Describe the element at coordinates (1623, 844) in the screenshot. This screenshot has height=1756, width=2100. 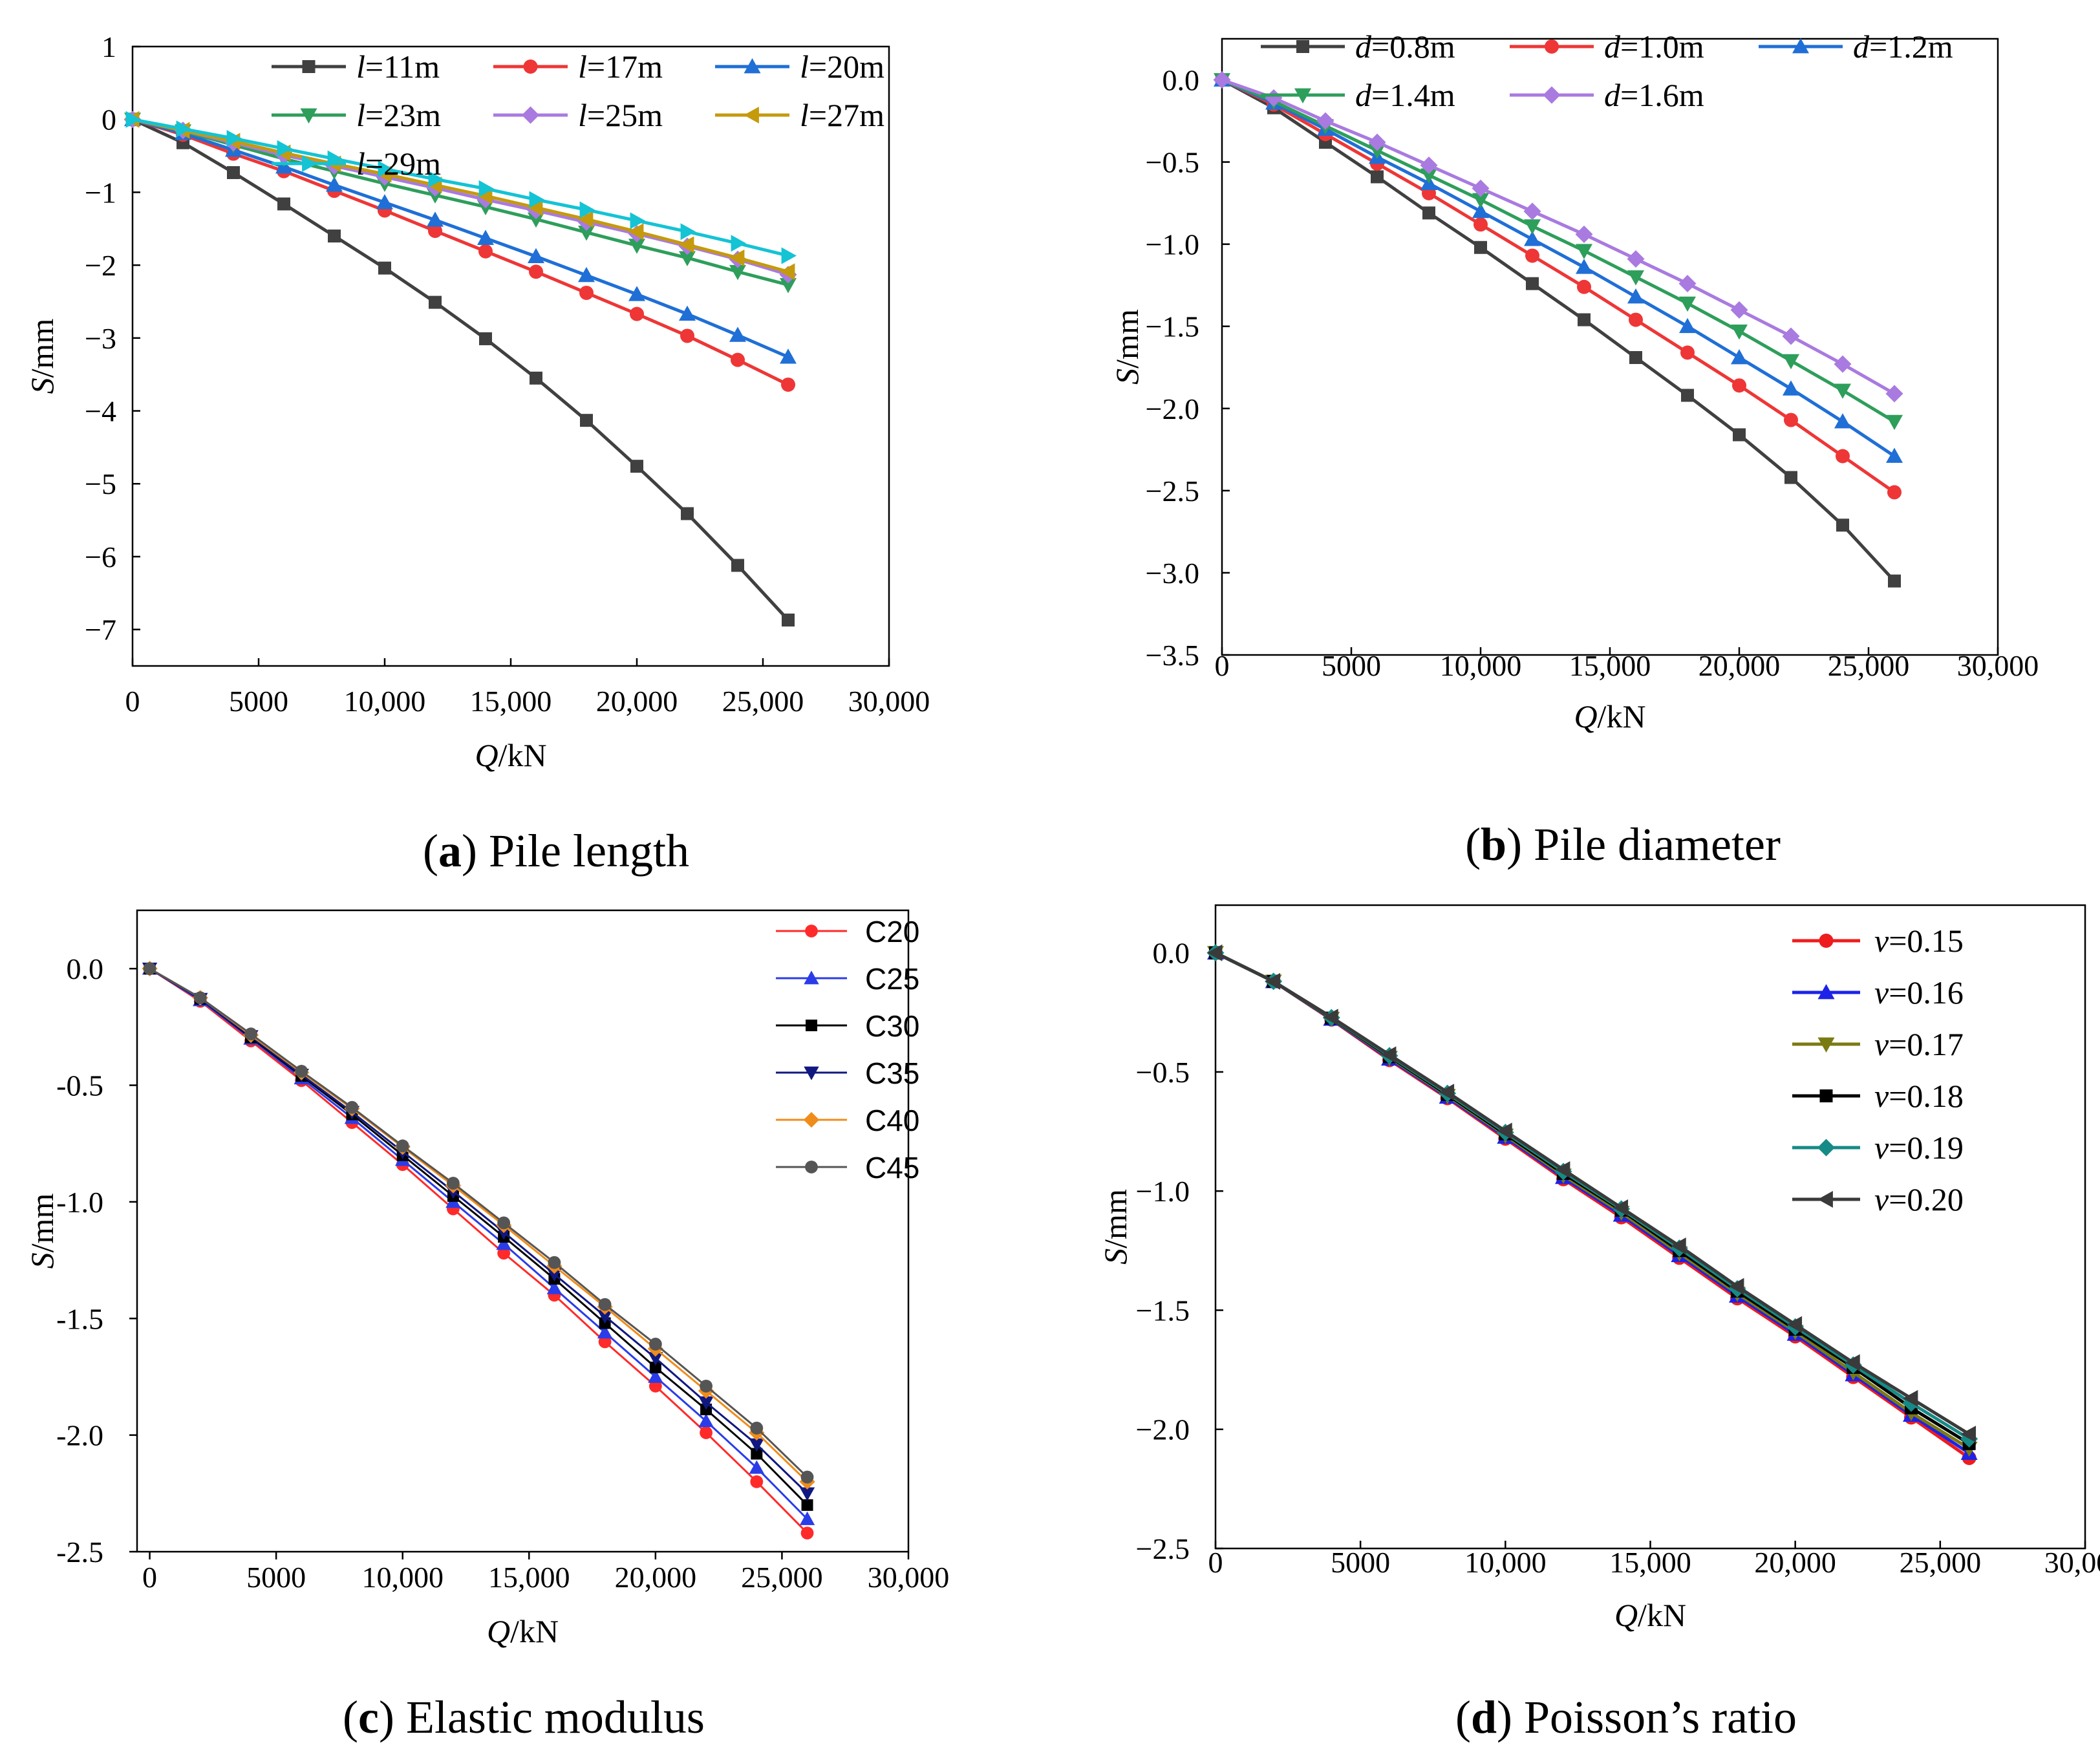
I see `panel-caption: (b) Pile diameter` at that location.